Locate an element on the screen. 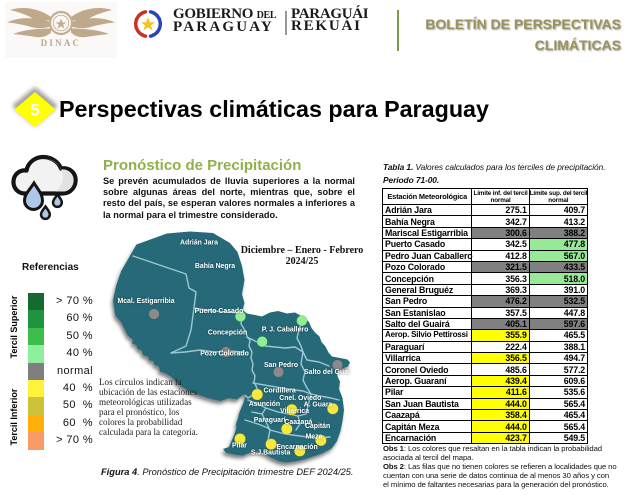 The height and width of the screenshot is (496, 629). svg-text: A. Guara is located at coordinates (318, 405).